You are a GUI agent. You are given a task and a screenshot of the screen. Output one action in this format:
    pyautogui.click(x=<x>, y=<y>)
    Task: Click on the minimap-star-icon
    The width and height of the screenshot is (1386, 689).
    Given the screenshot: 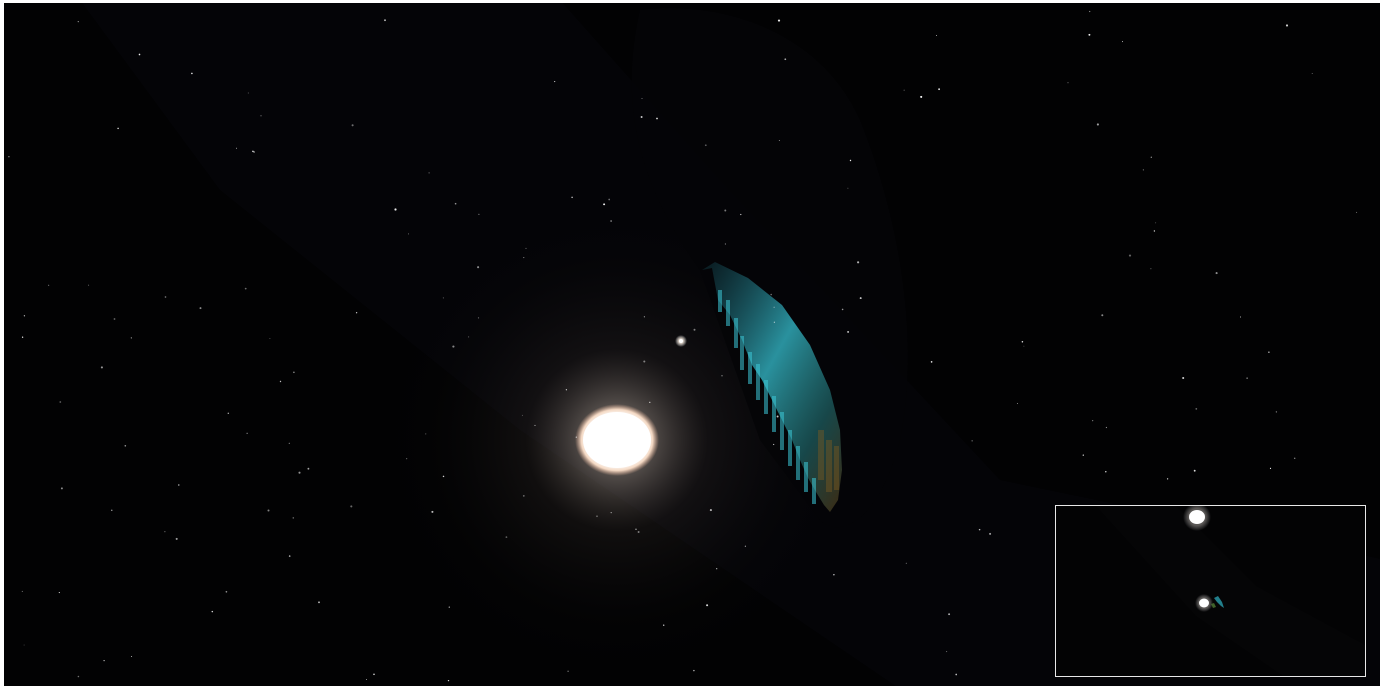 What is the action you would take?
    pyautogui.click(x=1204, y=603)
    